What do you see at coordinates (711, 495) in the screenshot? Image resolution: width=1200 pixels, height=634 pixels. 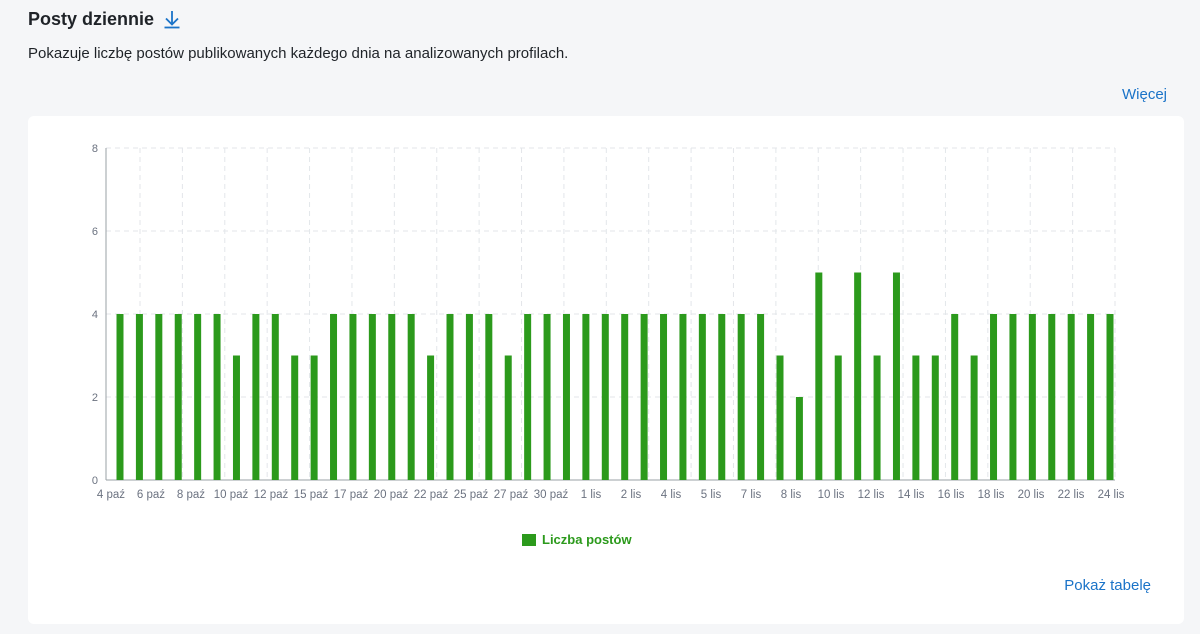 I see `x-tick-label: 5 lis` at bounding box center [711, 495].